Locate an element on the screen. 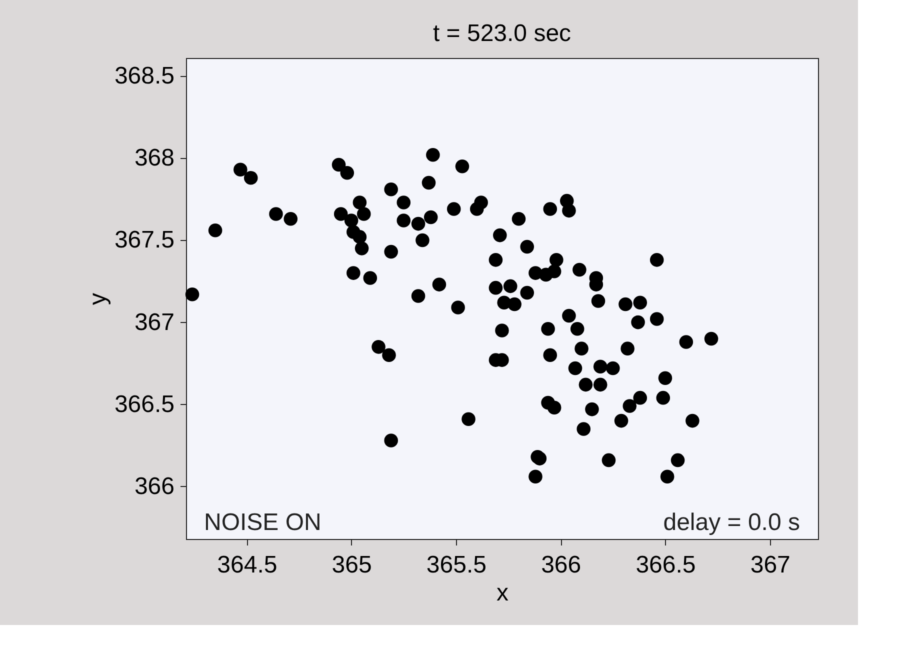 The width and height of the screenshot is (904, 660). y-tick-label: 366 is located at coordinates (154, 486).